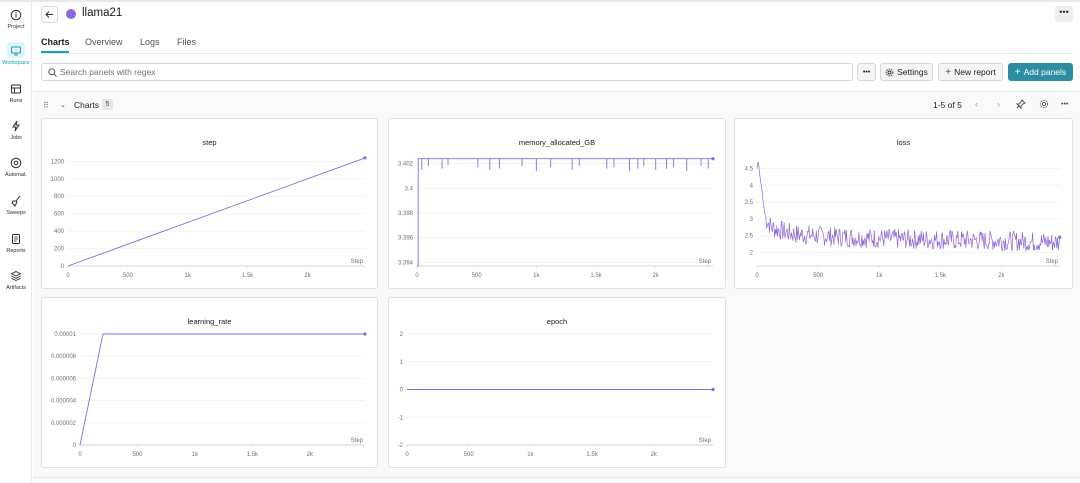 This screenshot has height=483, width=1080. Describe the element at coordinates (866, 72) in the screenshot. I see `toolbar-more-button: •••` at that location.